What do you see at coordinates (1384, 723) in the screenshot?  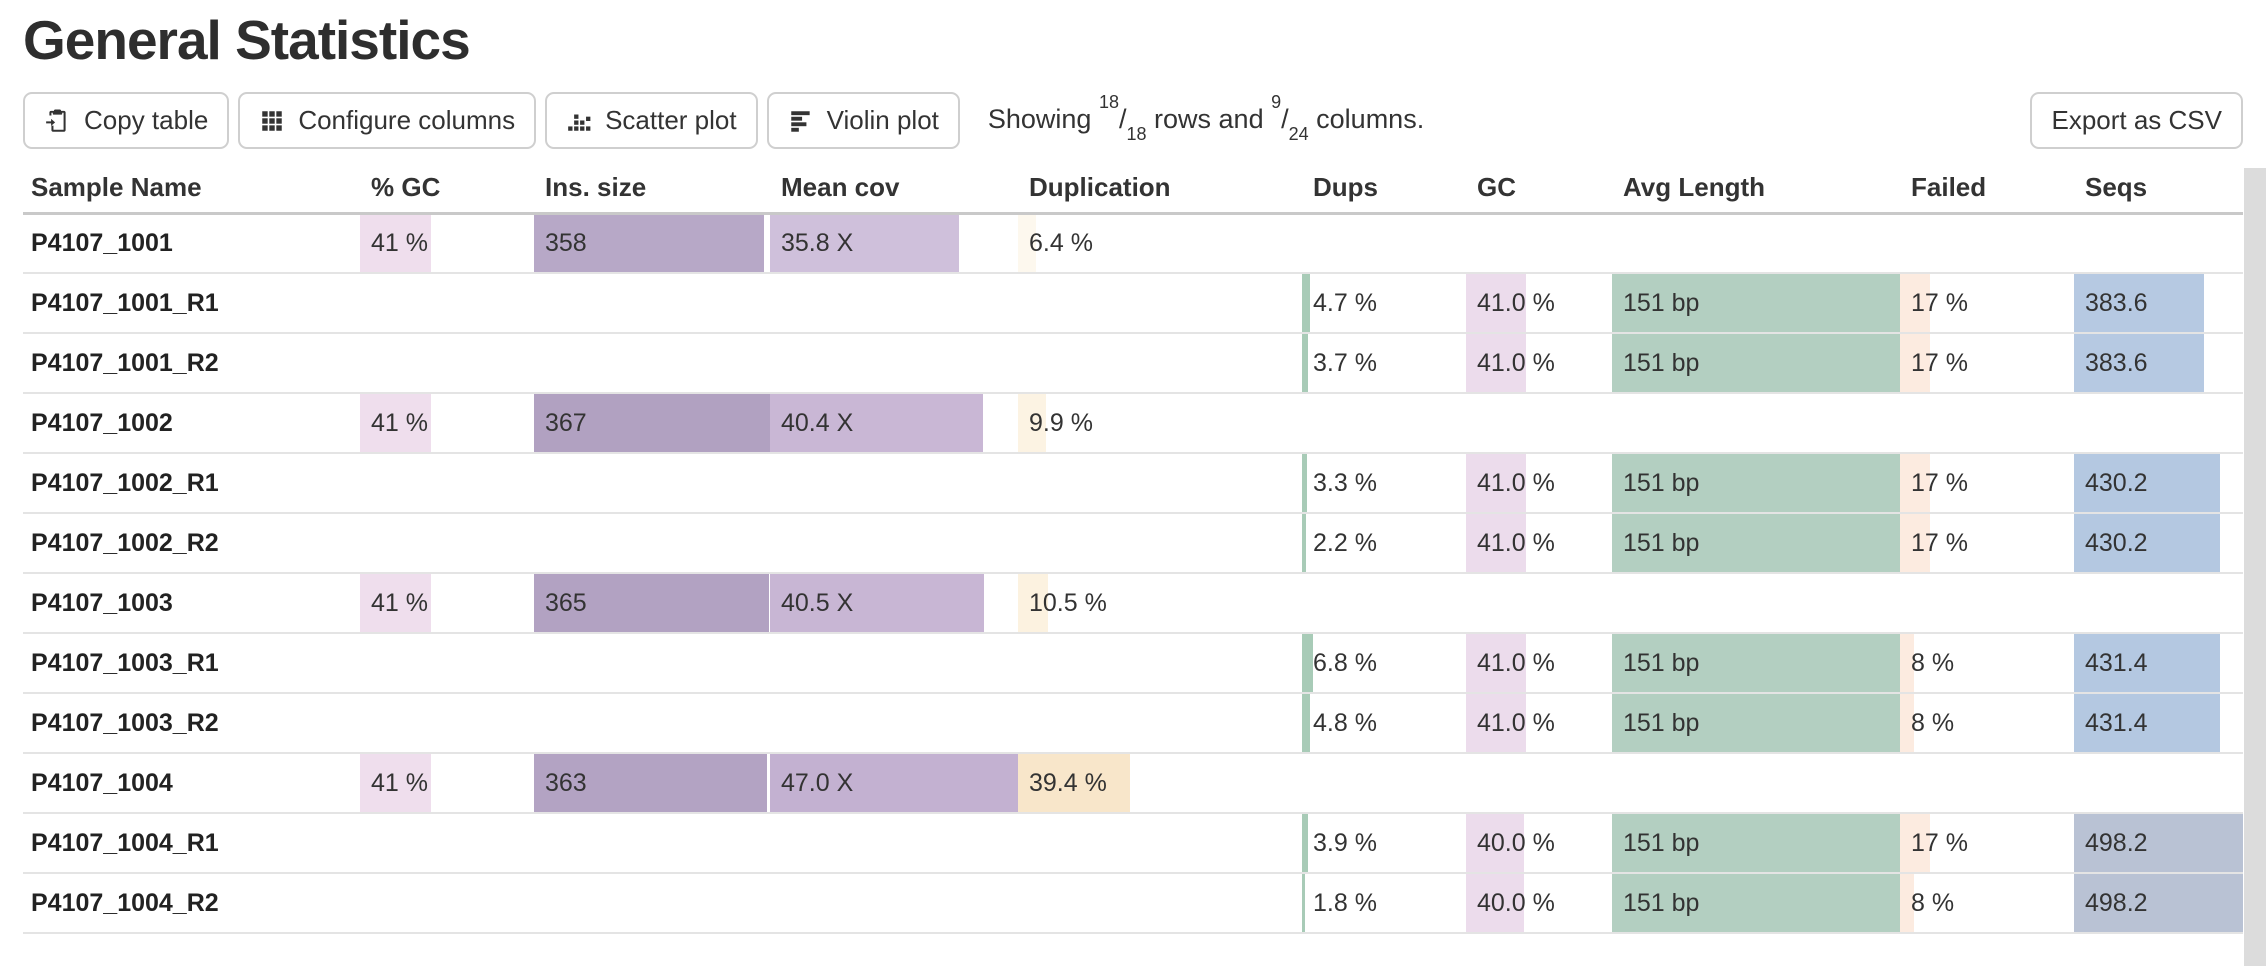 I see `cell-dups: 4.8 %` at bounding box center [1384, 723].